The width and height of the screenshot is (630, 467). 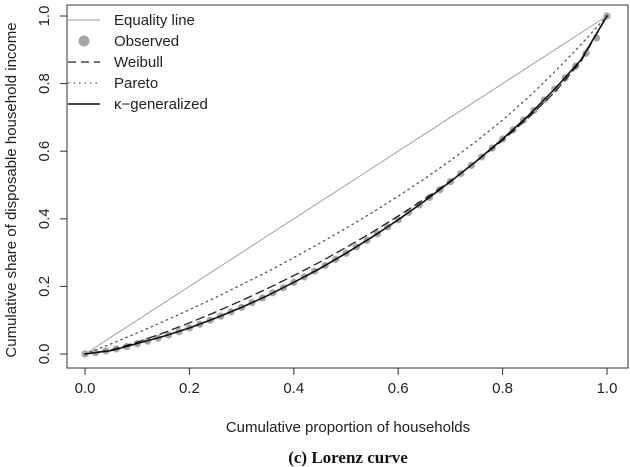 What do you see at coordinates (398, 388) in the screenshot?
I see `x-tick-label: 0.6` at bounding box center [398, 388].